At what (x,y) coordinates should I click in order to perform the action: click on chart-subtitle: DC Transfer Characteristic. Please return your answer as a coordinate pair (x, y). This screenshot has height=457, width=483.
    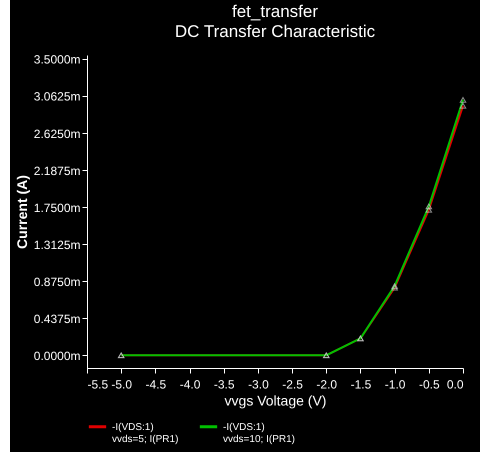
    Looking at the image, I should click on (275, 32).